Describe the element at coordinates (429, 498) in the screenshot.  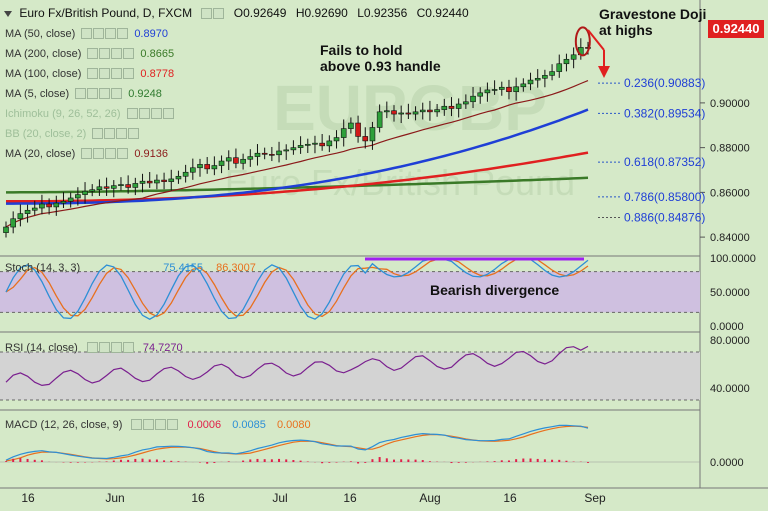
I see `x-tick-label: Aug` at that location.